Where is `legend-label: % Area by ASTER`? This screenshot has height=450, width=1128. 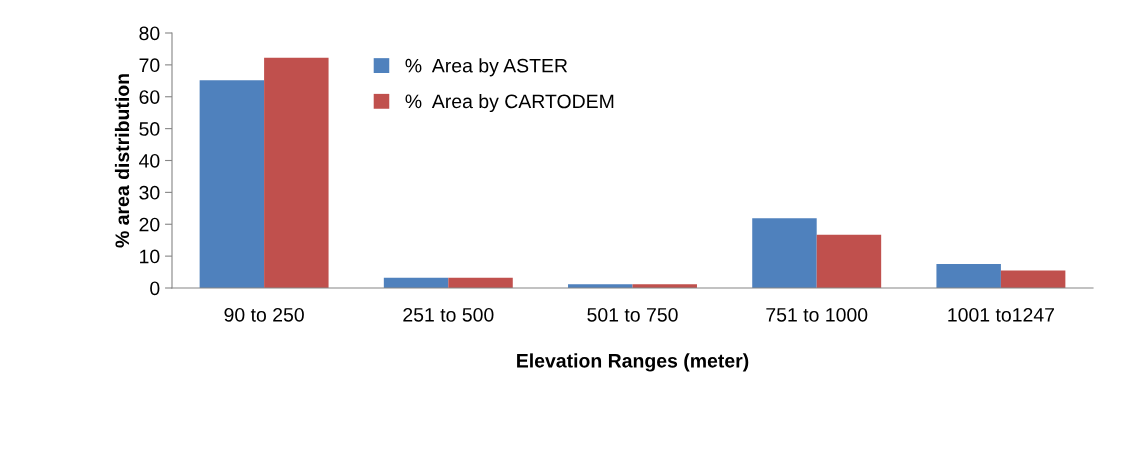 legend-label: % Area by ASTER is located at coordinates (486, 67).